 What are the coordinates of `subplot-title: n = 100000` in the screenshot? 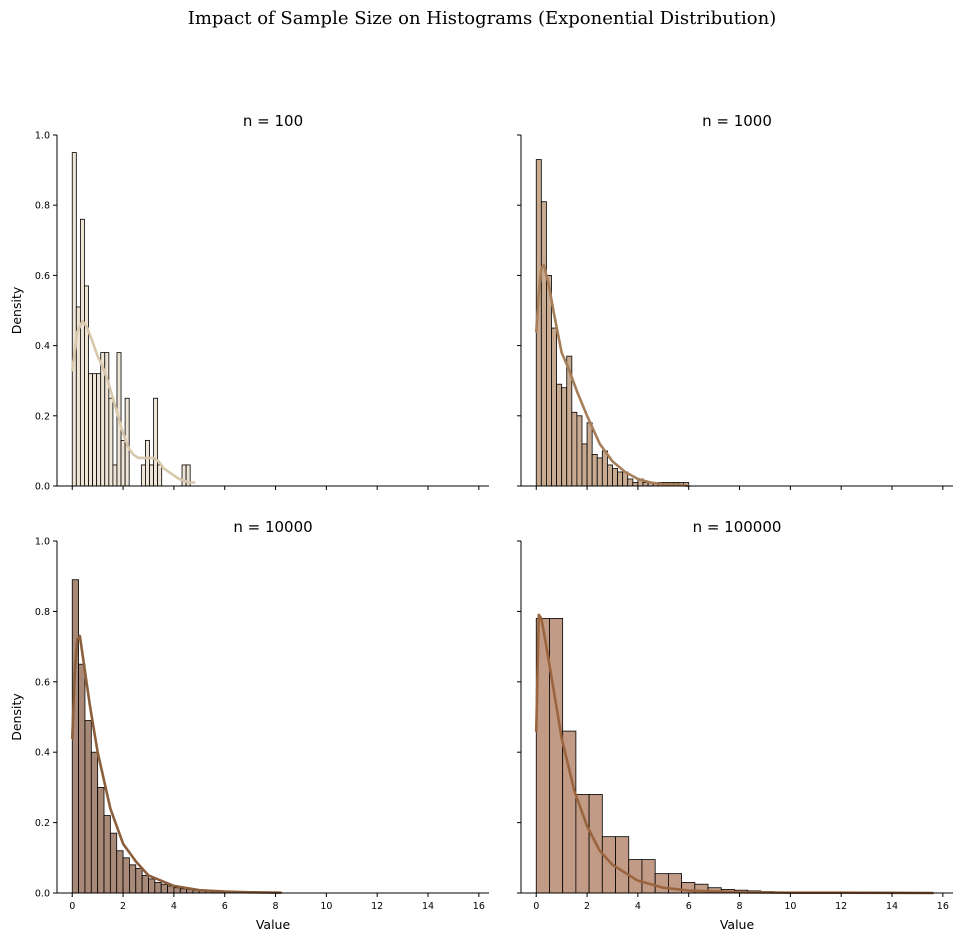 It's located at (737, 527).